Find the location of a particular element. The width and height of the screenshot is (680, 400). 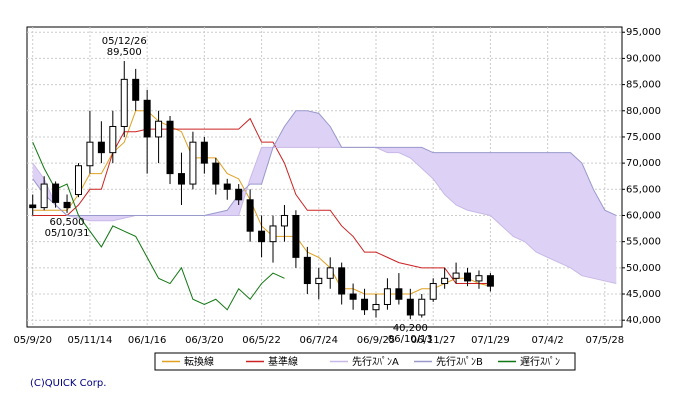

annotation-label: 40,200 is located at coordinates (410, 328).